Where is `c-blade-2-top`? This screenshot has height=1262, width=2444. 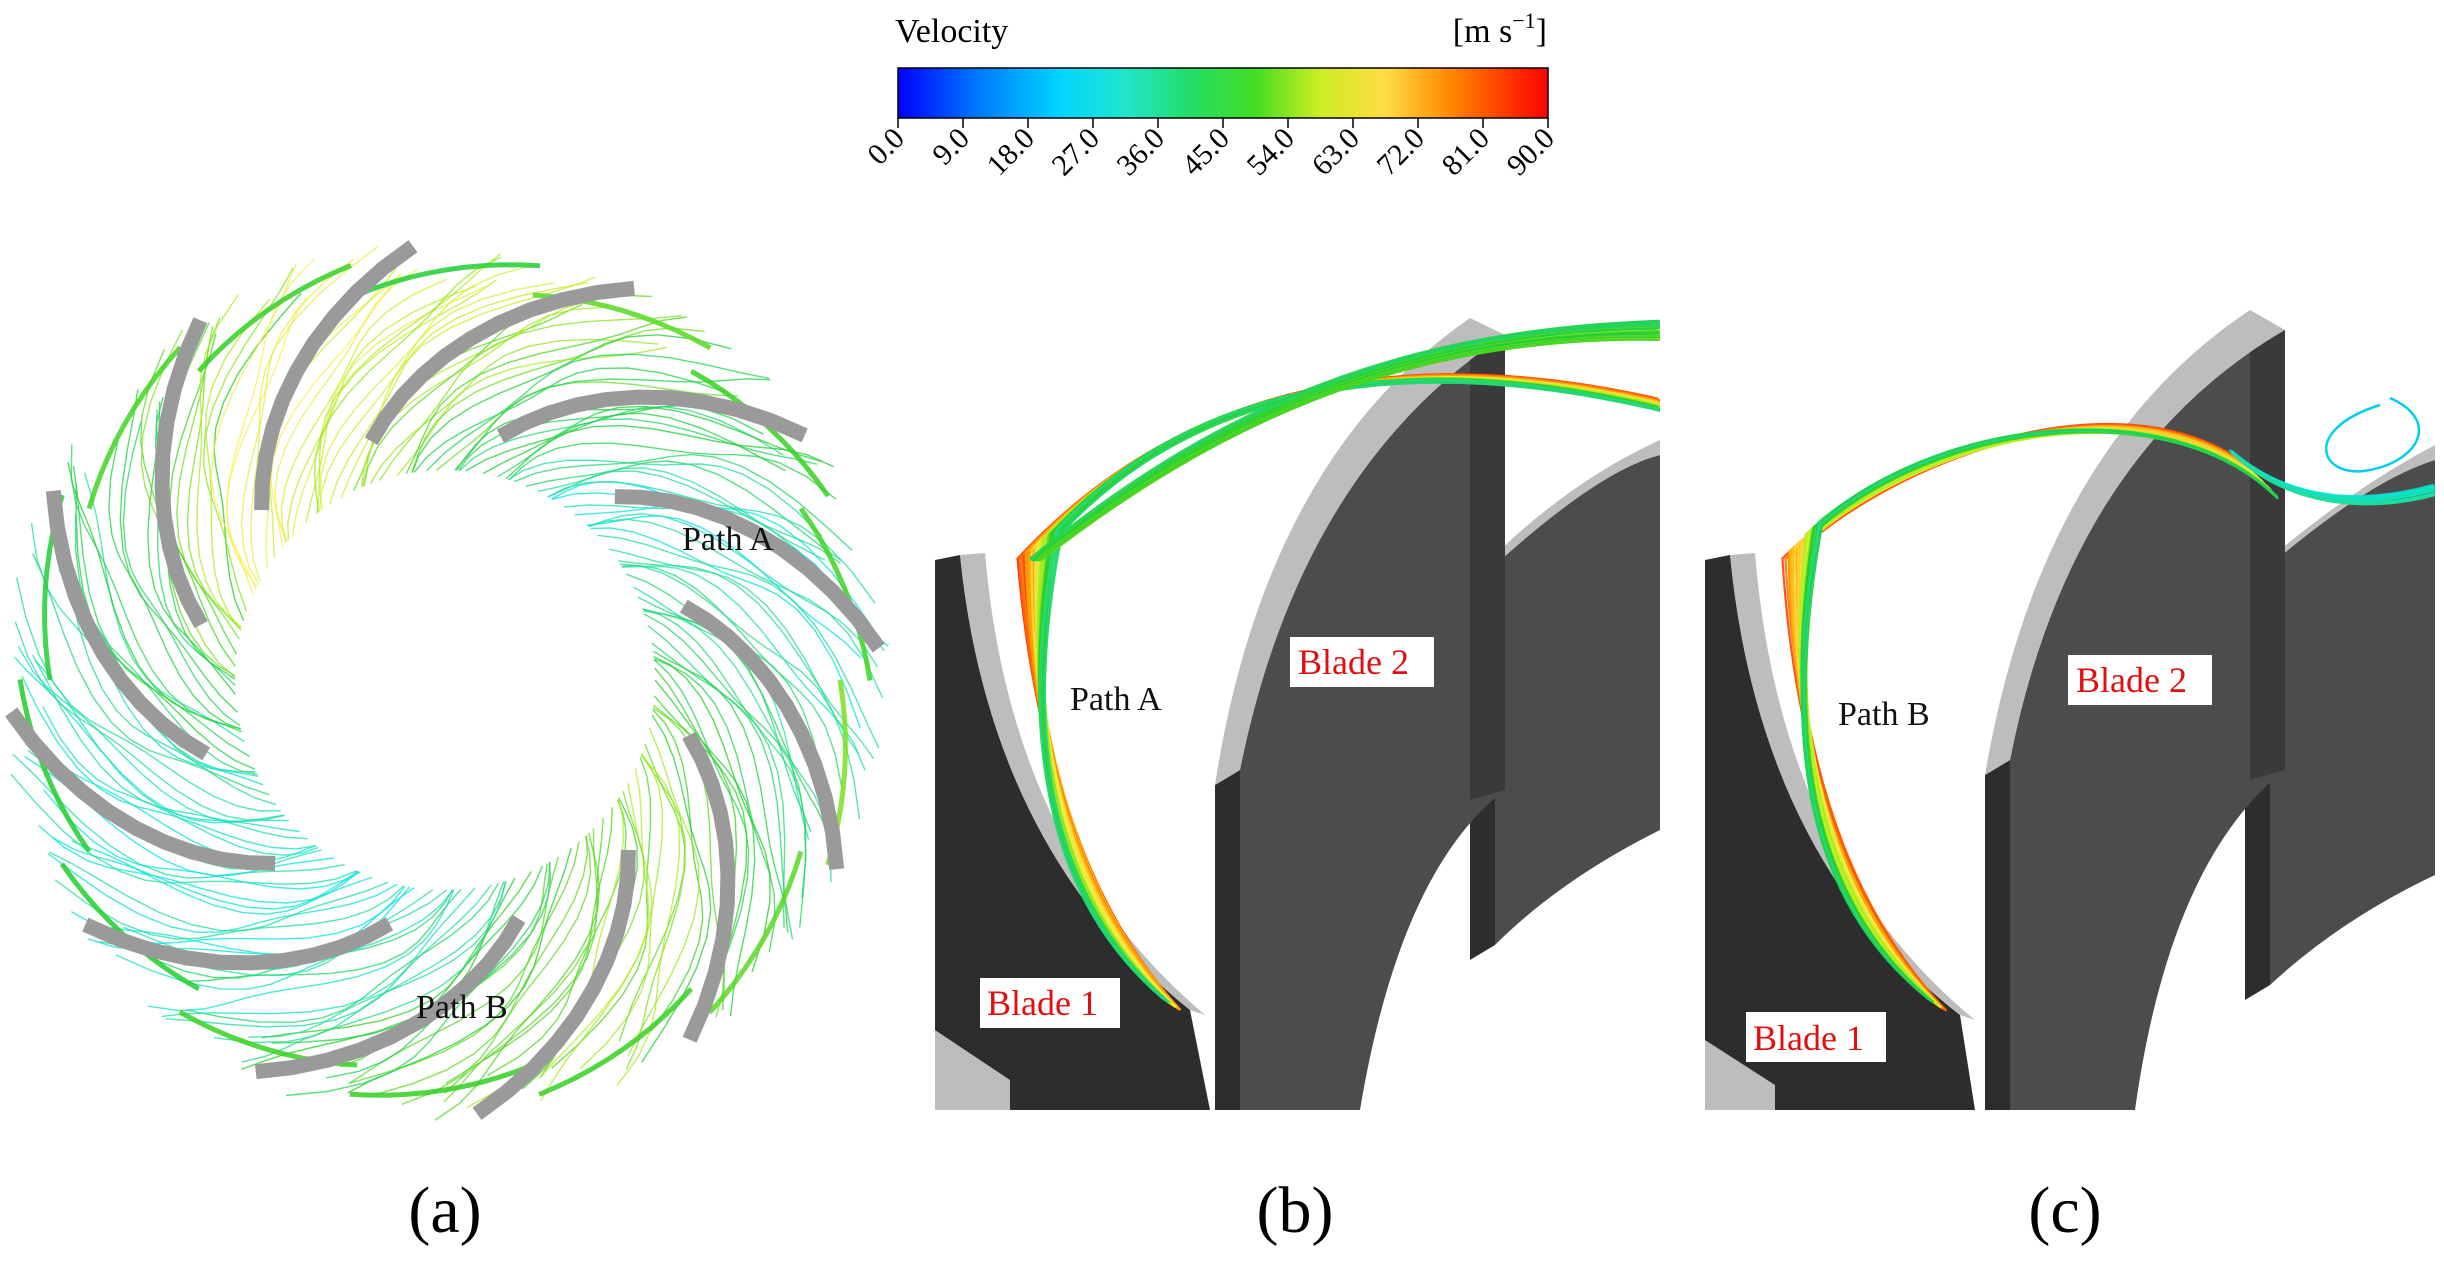
c-blade-2-top is located at coordinates (2135, 542).